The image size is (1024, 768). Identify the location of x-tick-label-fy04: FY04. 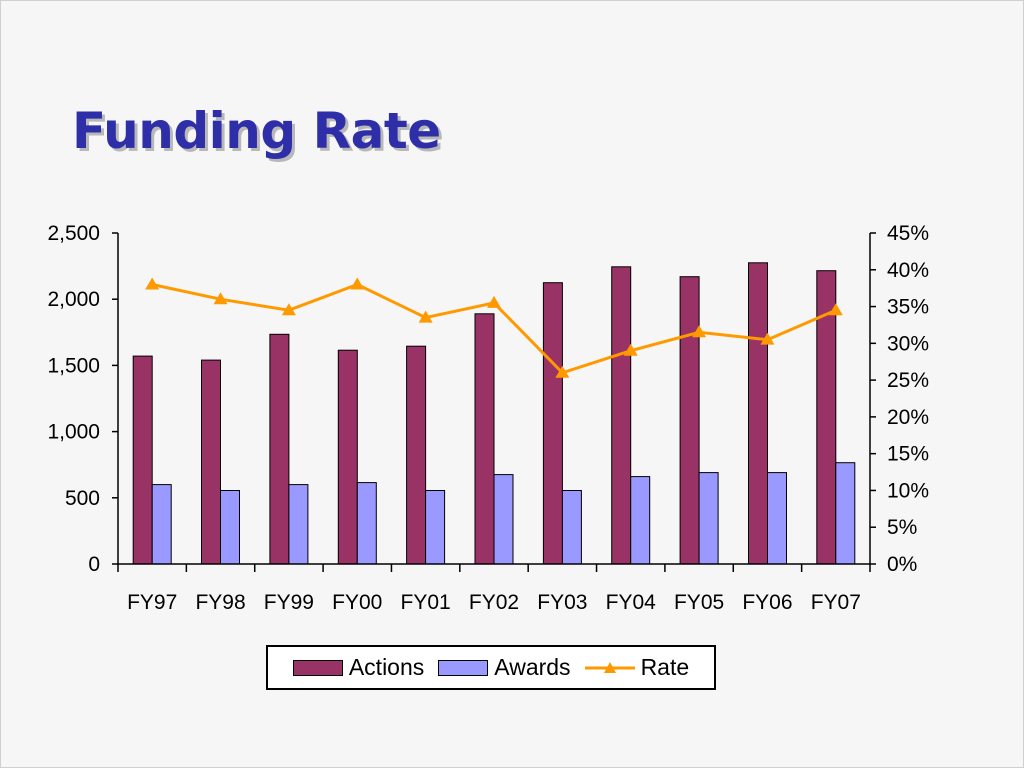
(631, 602).